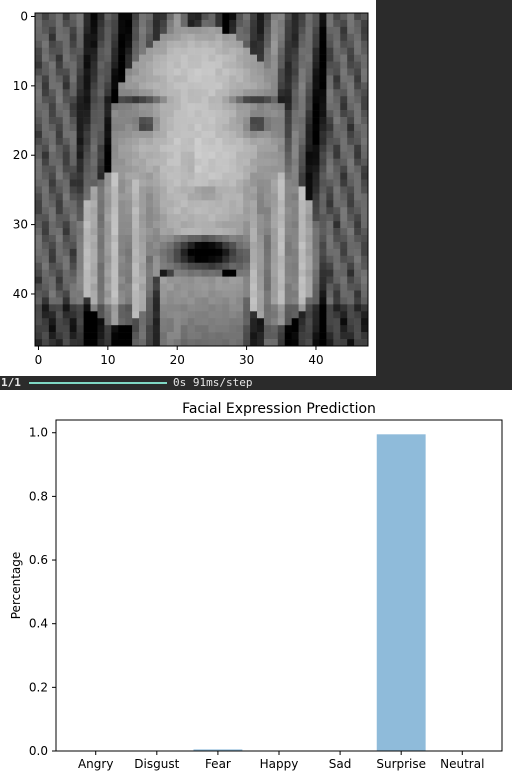  I want to click on progress-time-label: 0s 91ms/step, so click(213, 382).